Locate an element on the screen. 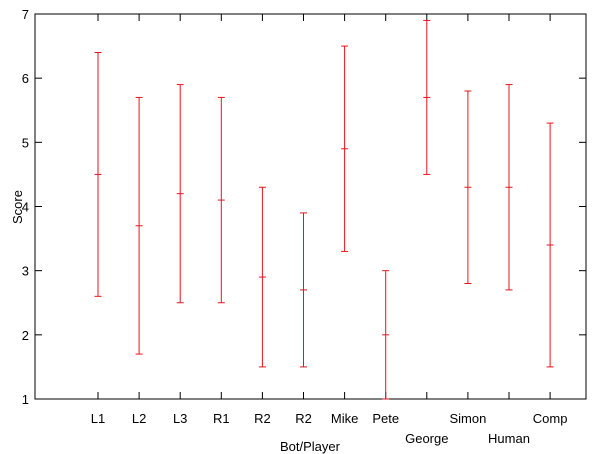  y-tick-label: 6 is located at coordinates (25, 78).